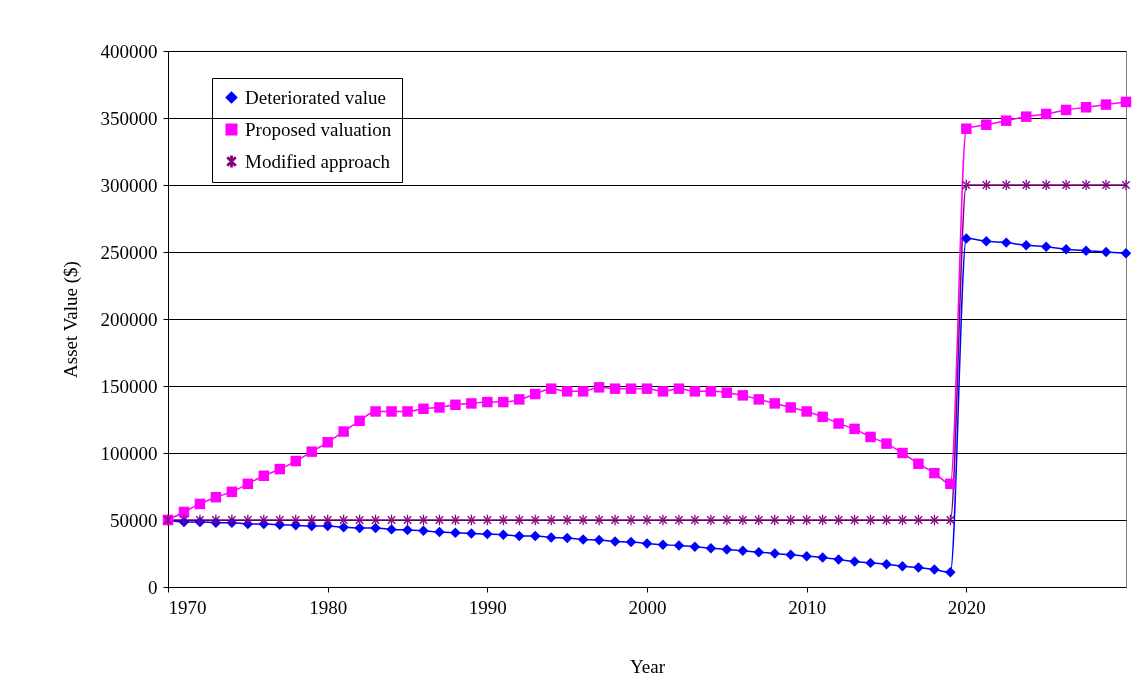  Describe the element at coordinates (487, 607) in the screenshot. I see `x-tick-label: 1990` at that location.